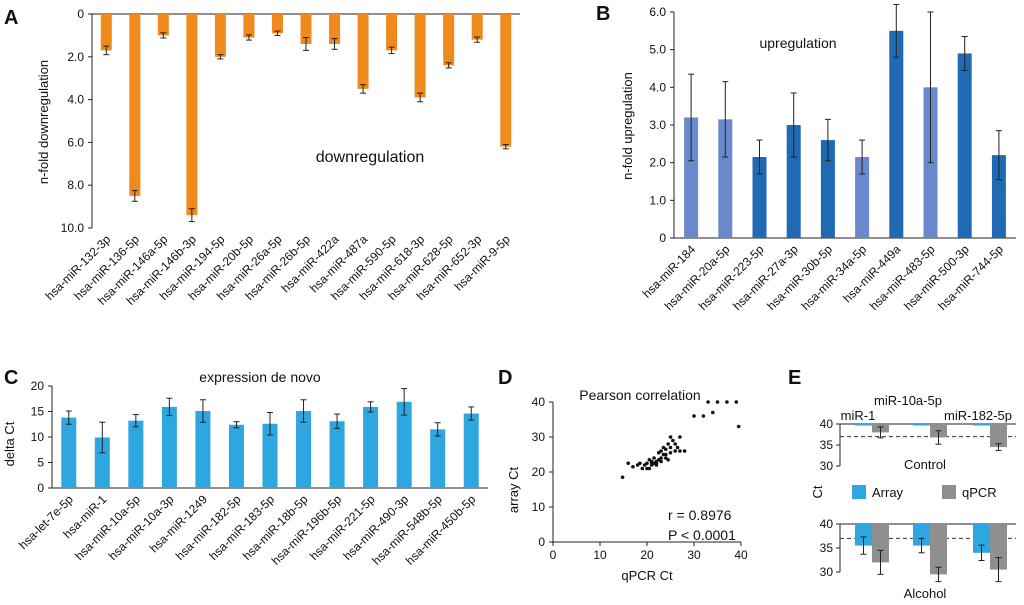 The height and width of the screenshot is (605, 1024). I want to click on panel-a-y-tick-label: 8.0, so click(75, 185).